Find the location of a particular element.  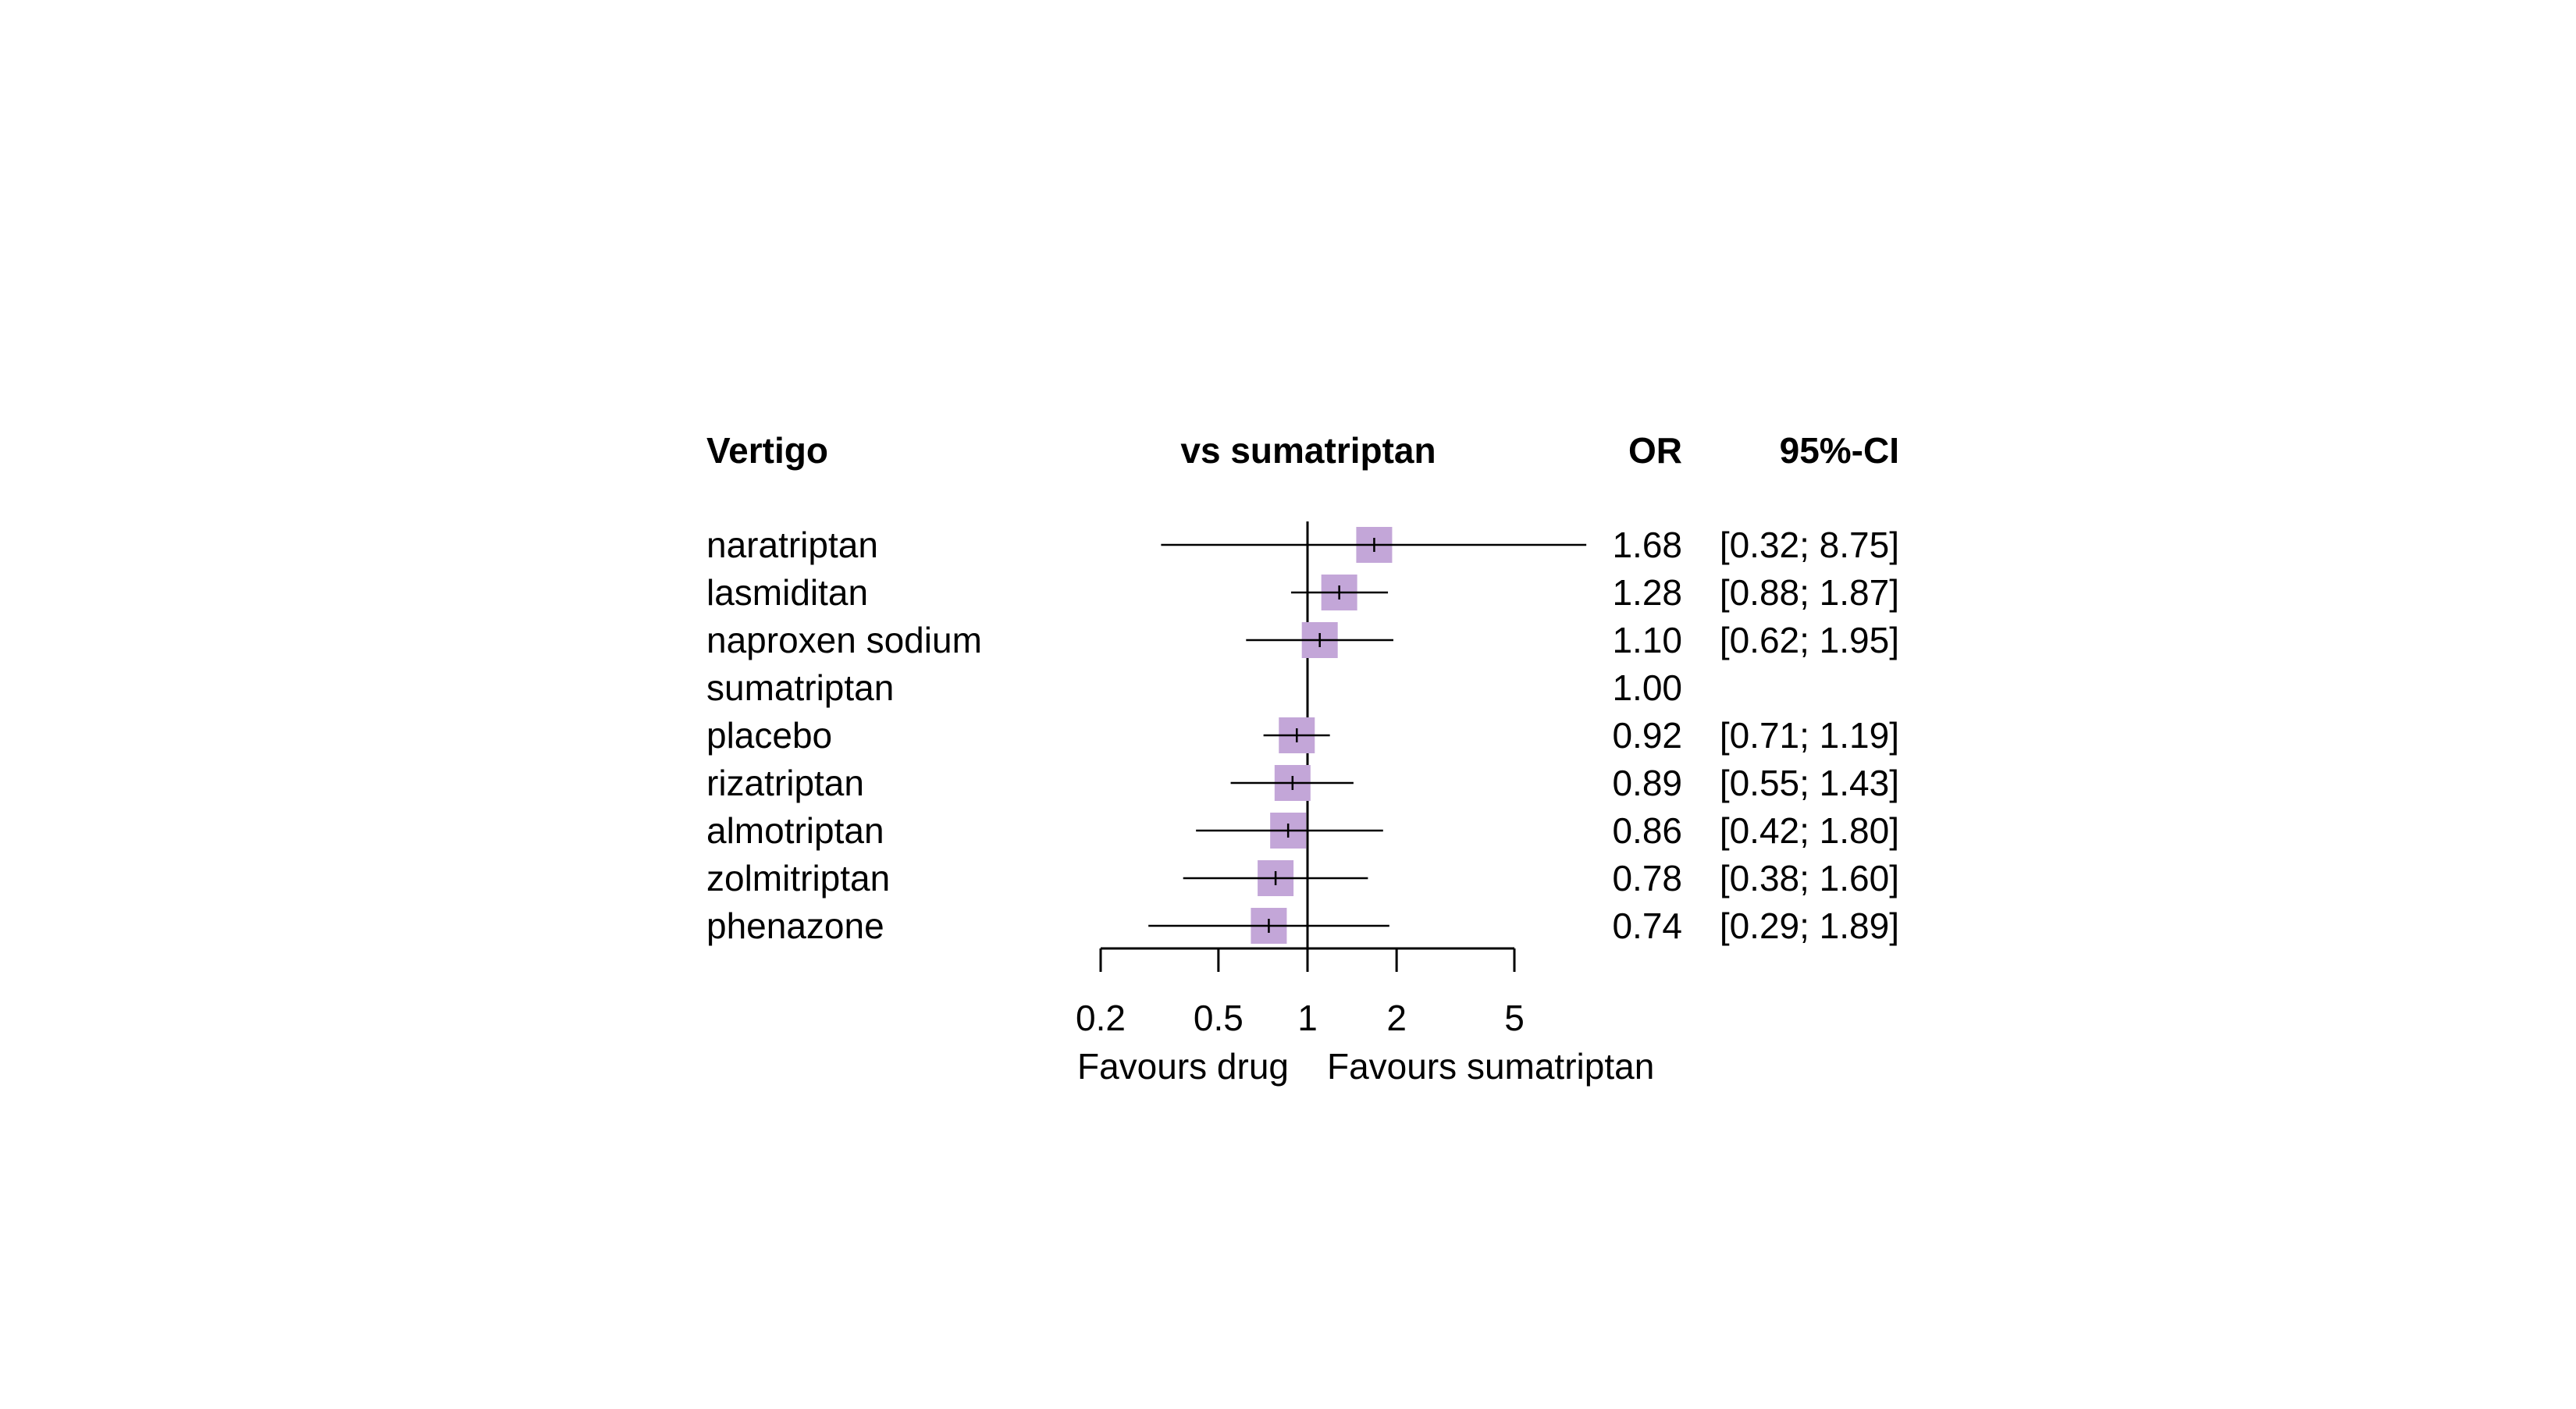

ci-value: [0.29; 1.89] is located at coordinates (1809, 926).